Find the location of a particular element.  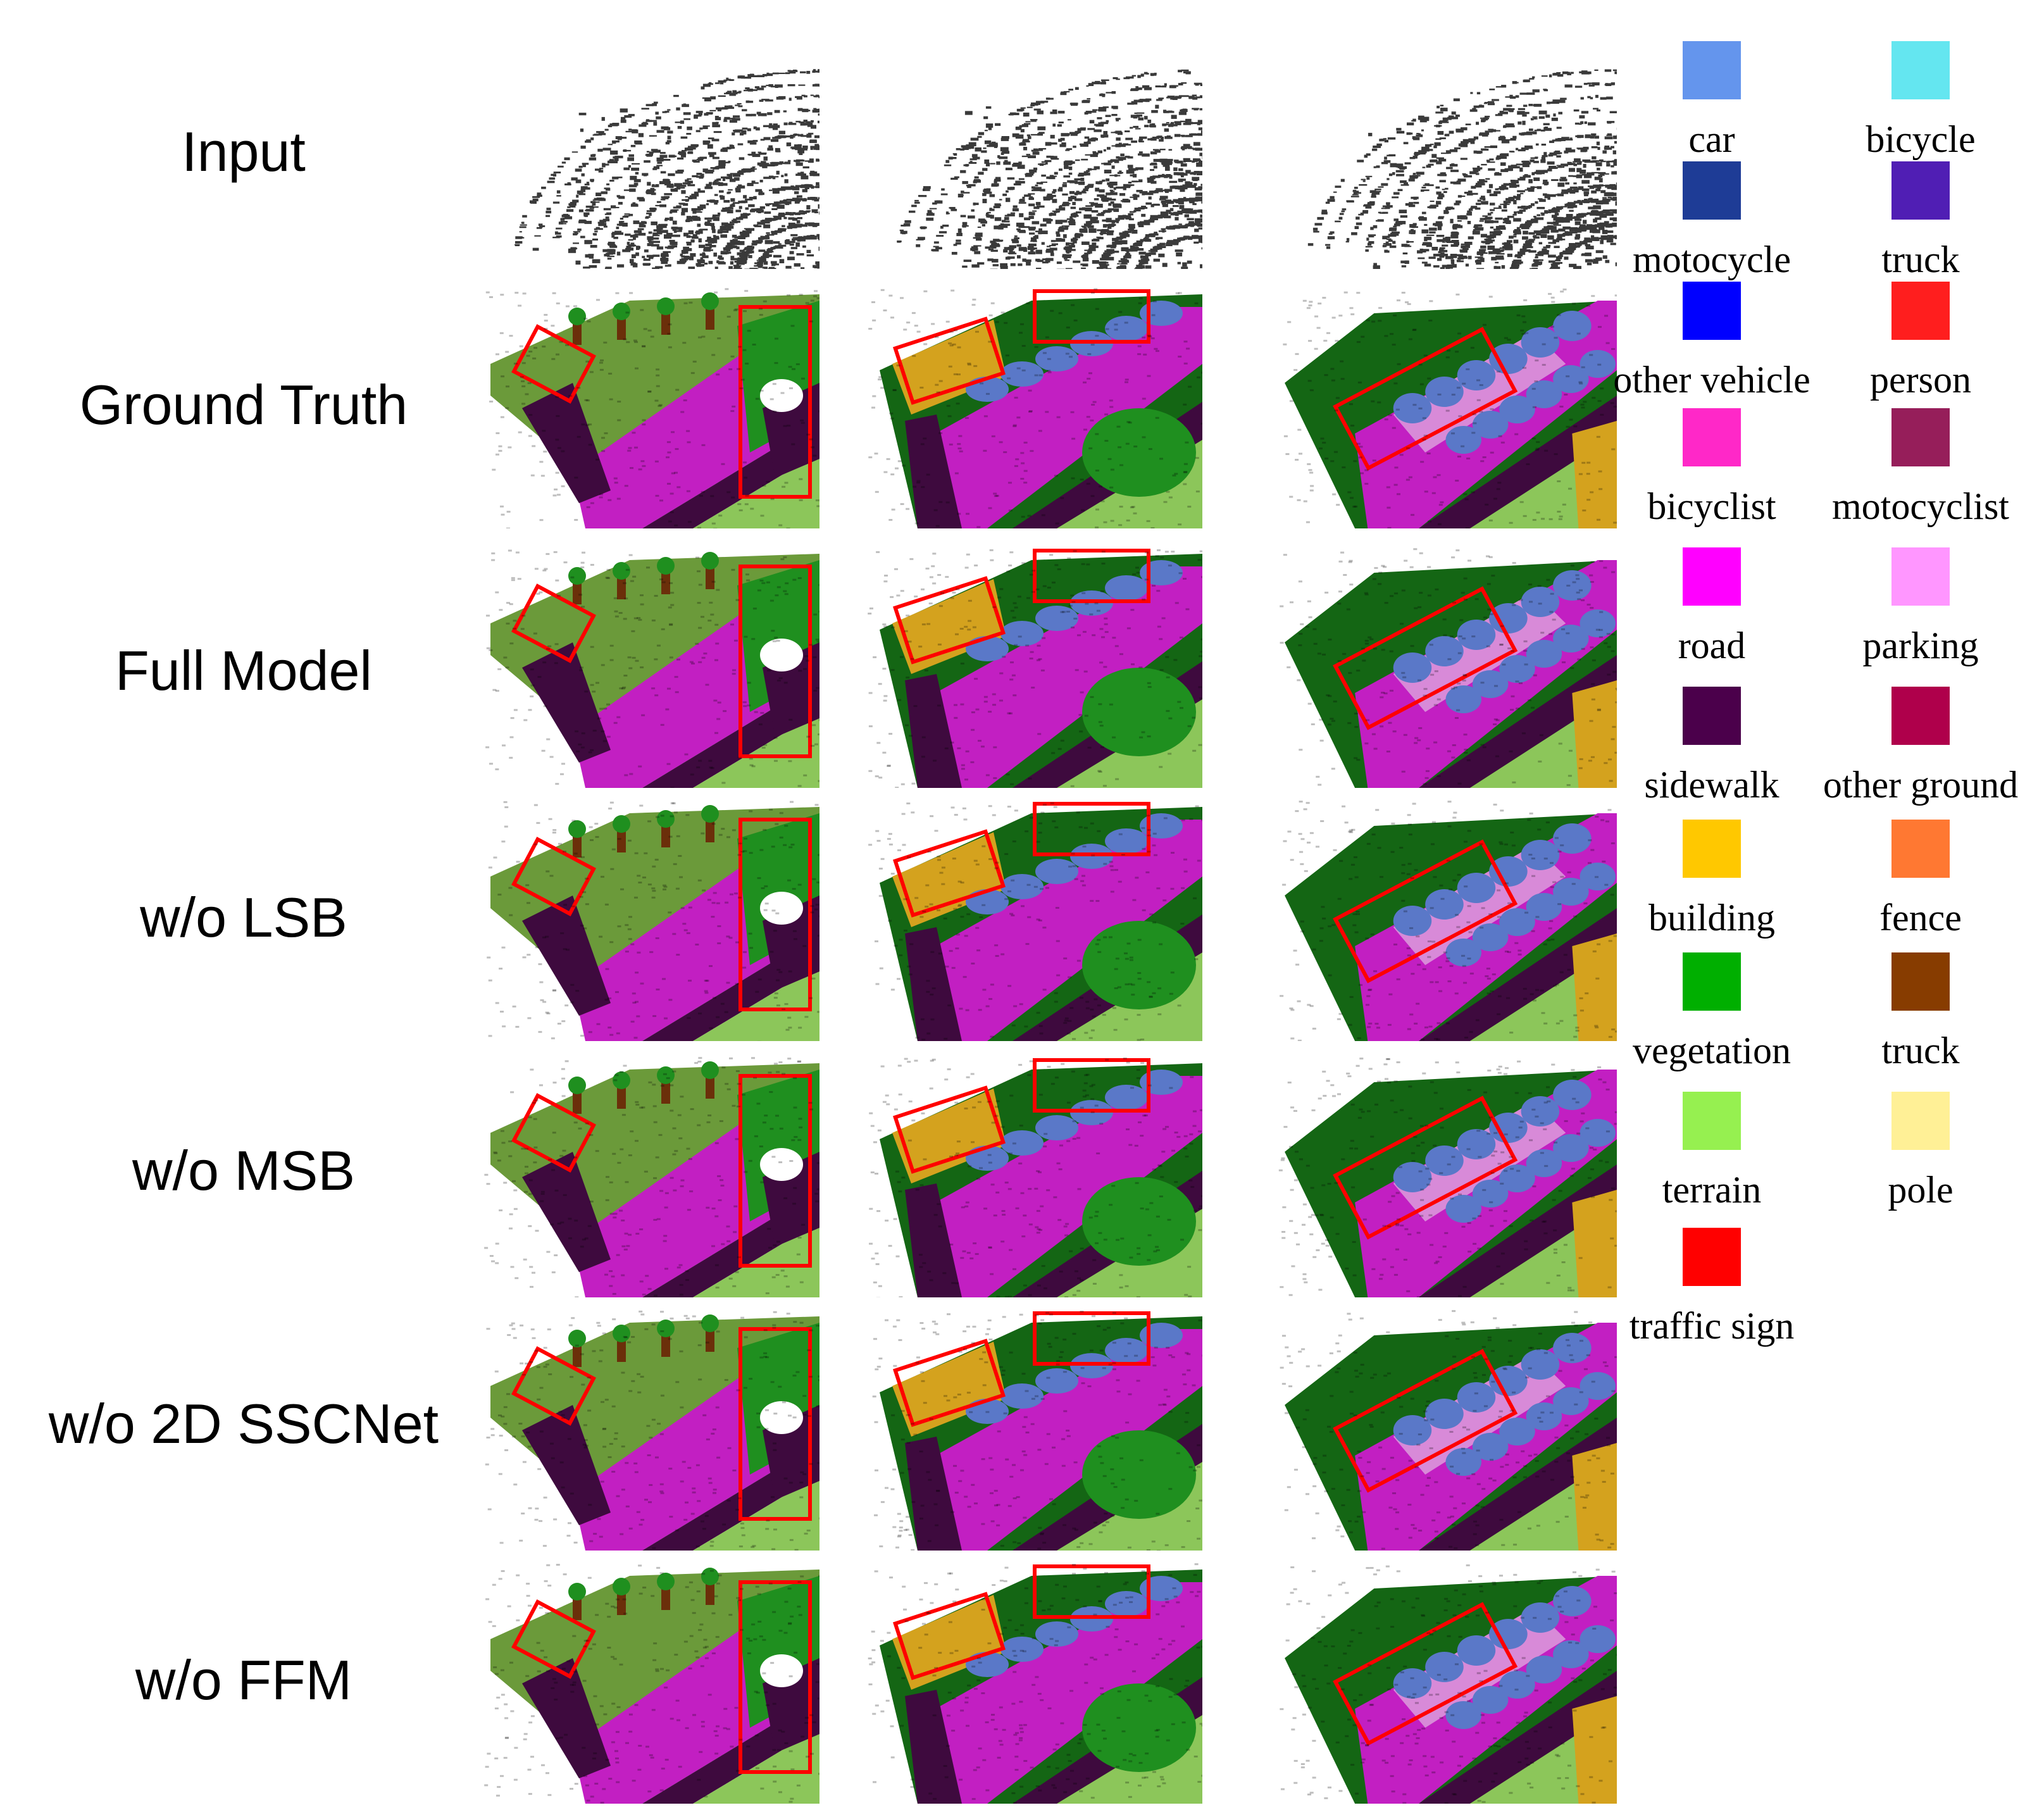

legend-label: motocyclist is located at coordinates (1920, 506).